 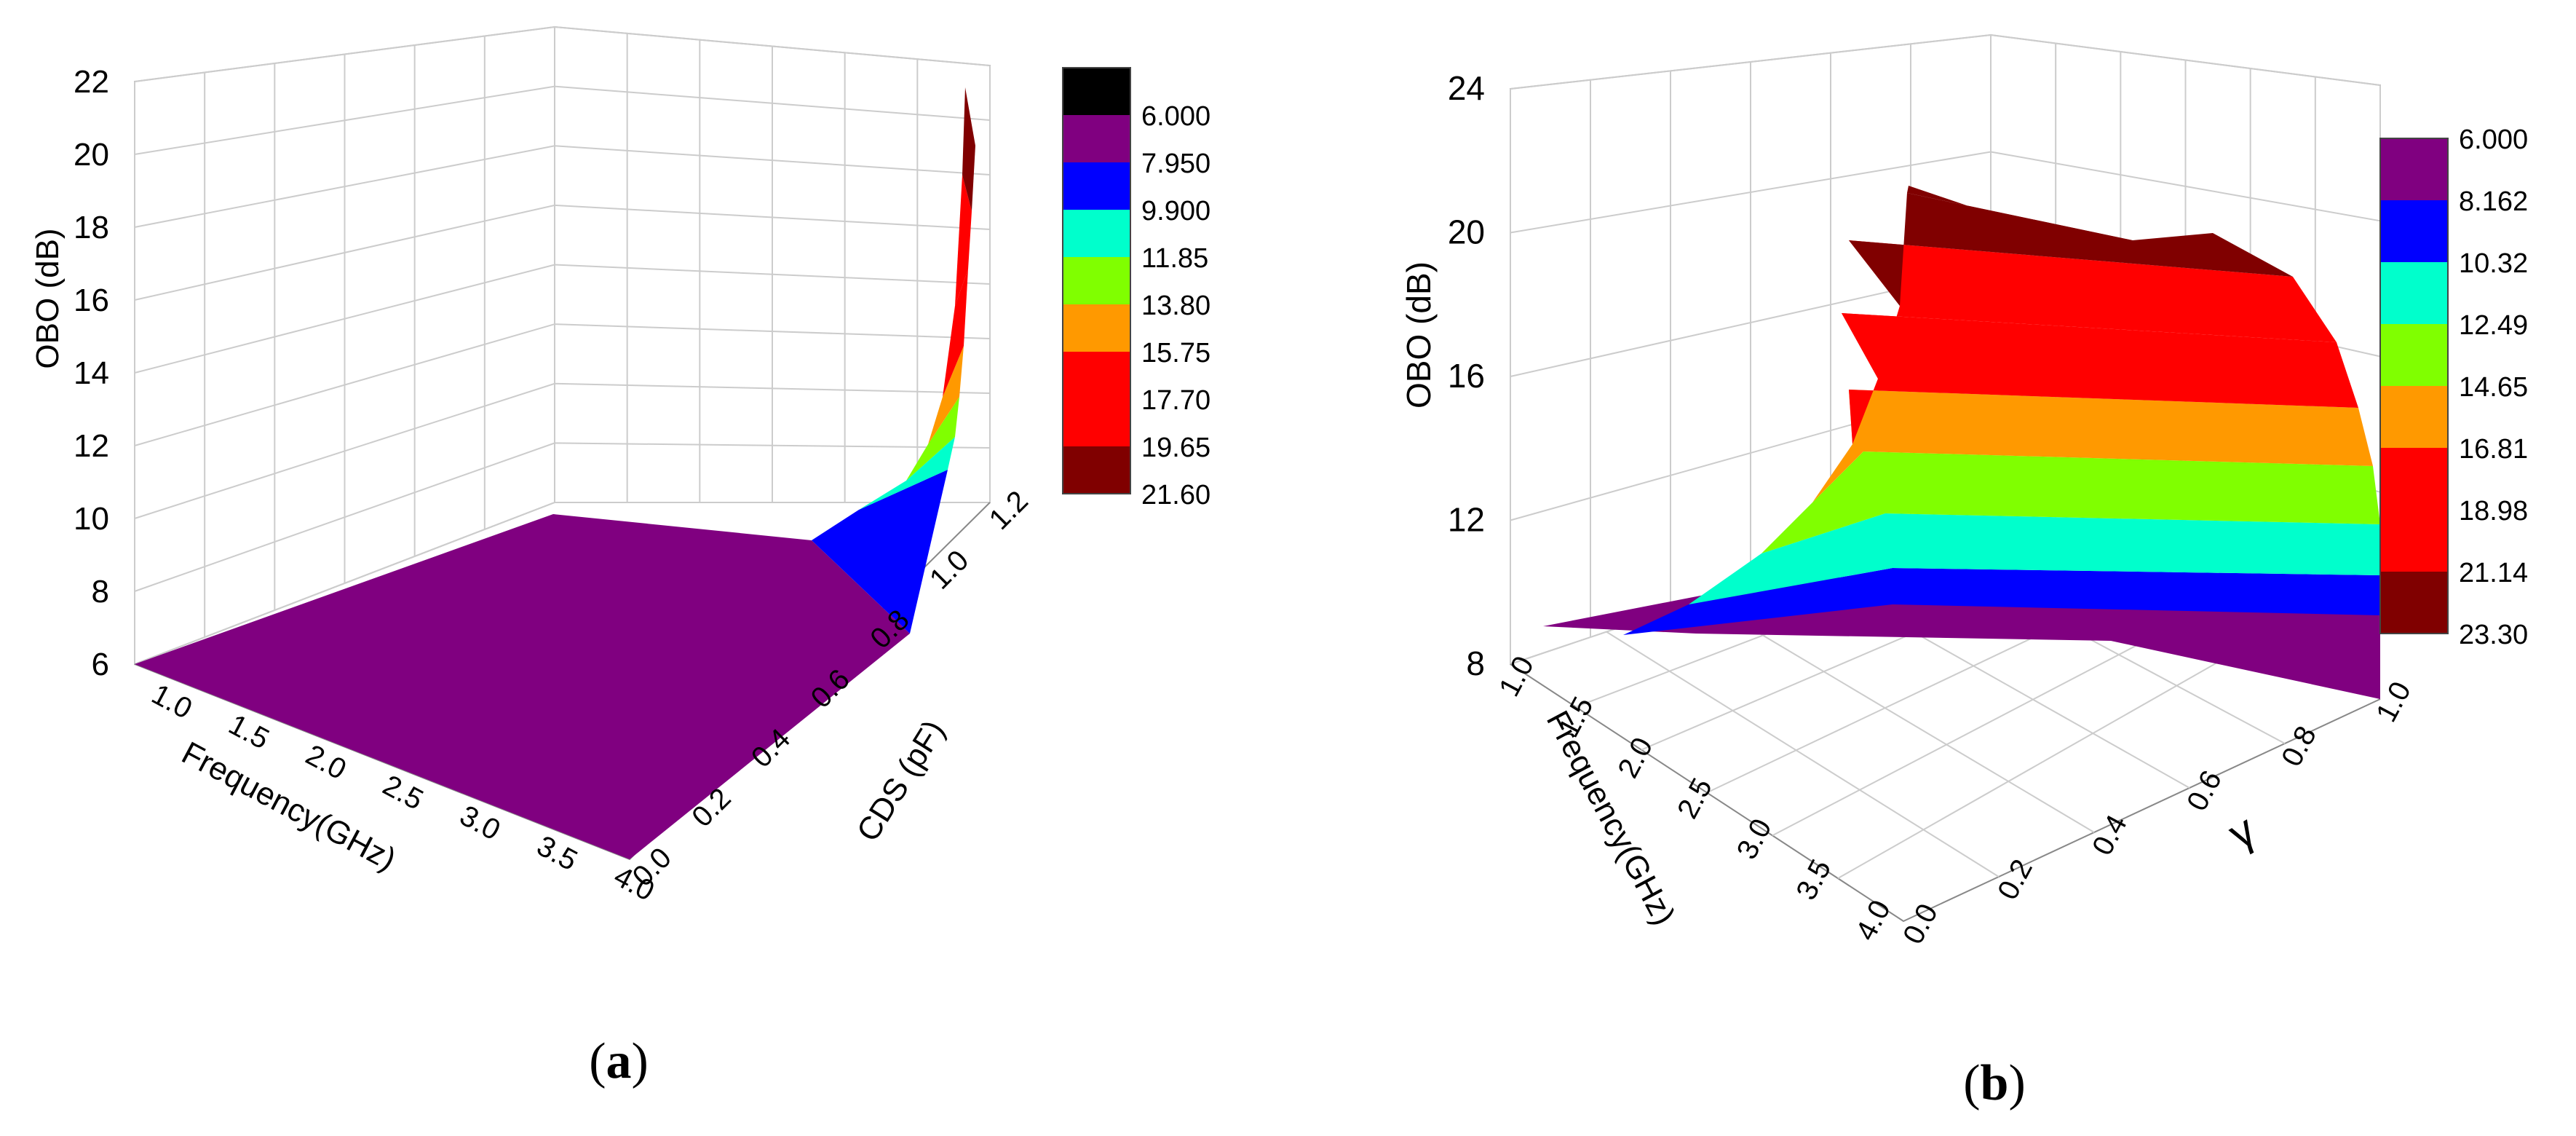 What do you see at coordinates (1475, 663) in the screenshot?
I see `panel-b-z-tick: 8` at bounding box center [1475, 663].